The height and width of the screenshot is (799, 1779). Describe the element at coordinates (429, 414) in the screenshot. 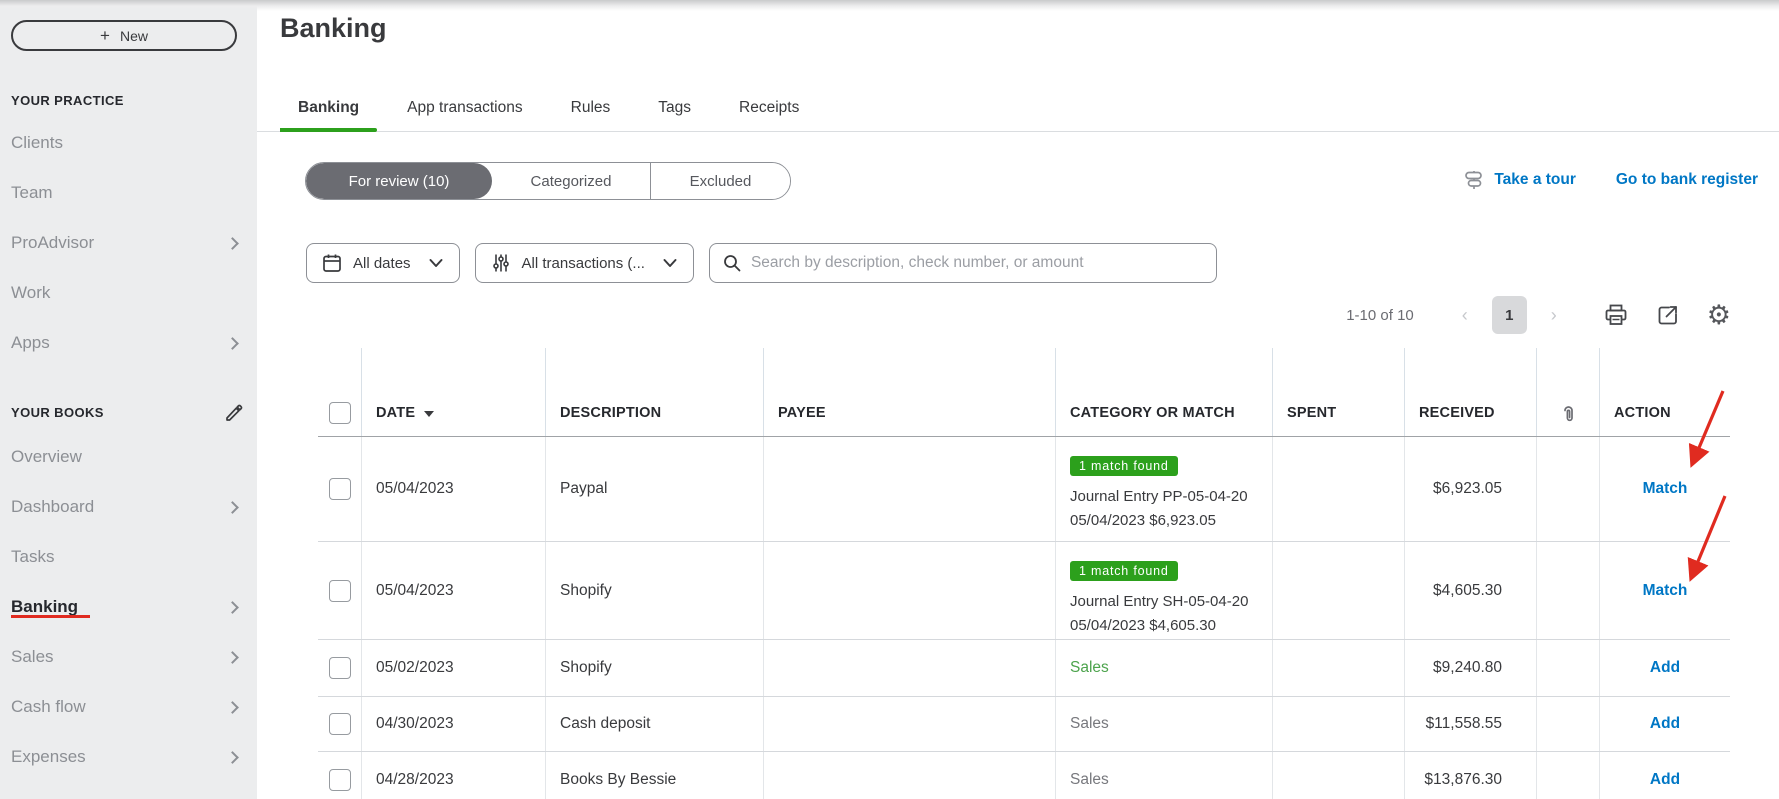

I see `sort-desc-icon` at that location.